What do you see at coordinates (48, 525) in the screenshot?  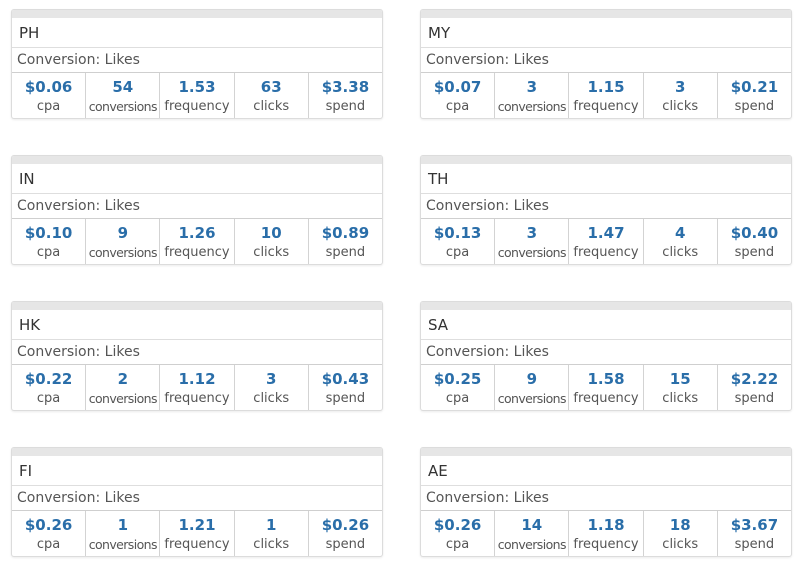 I see `cpa-value: $0.26` at bounding box center [48, 525].